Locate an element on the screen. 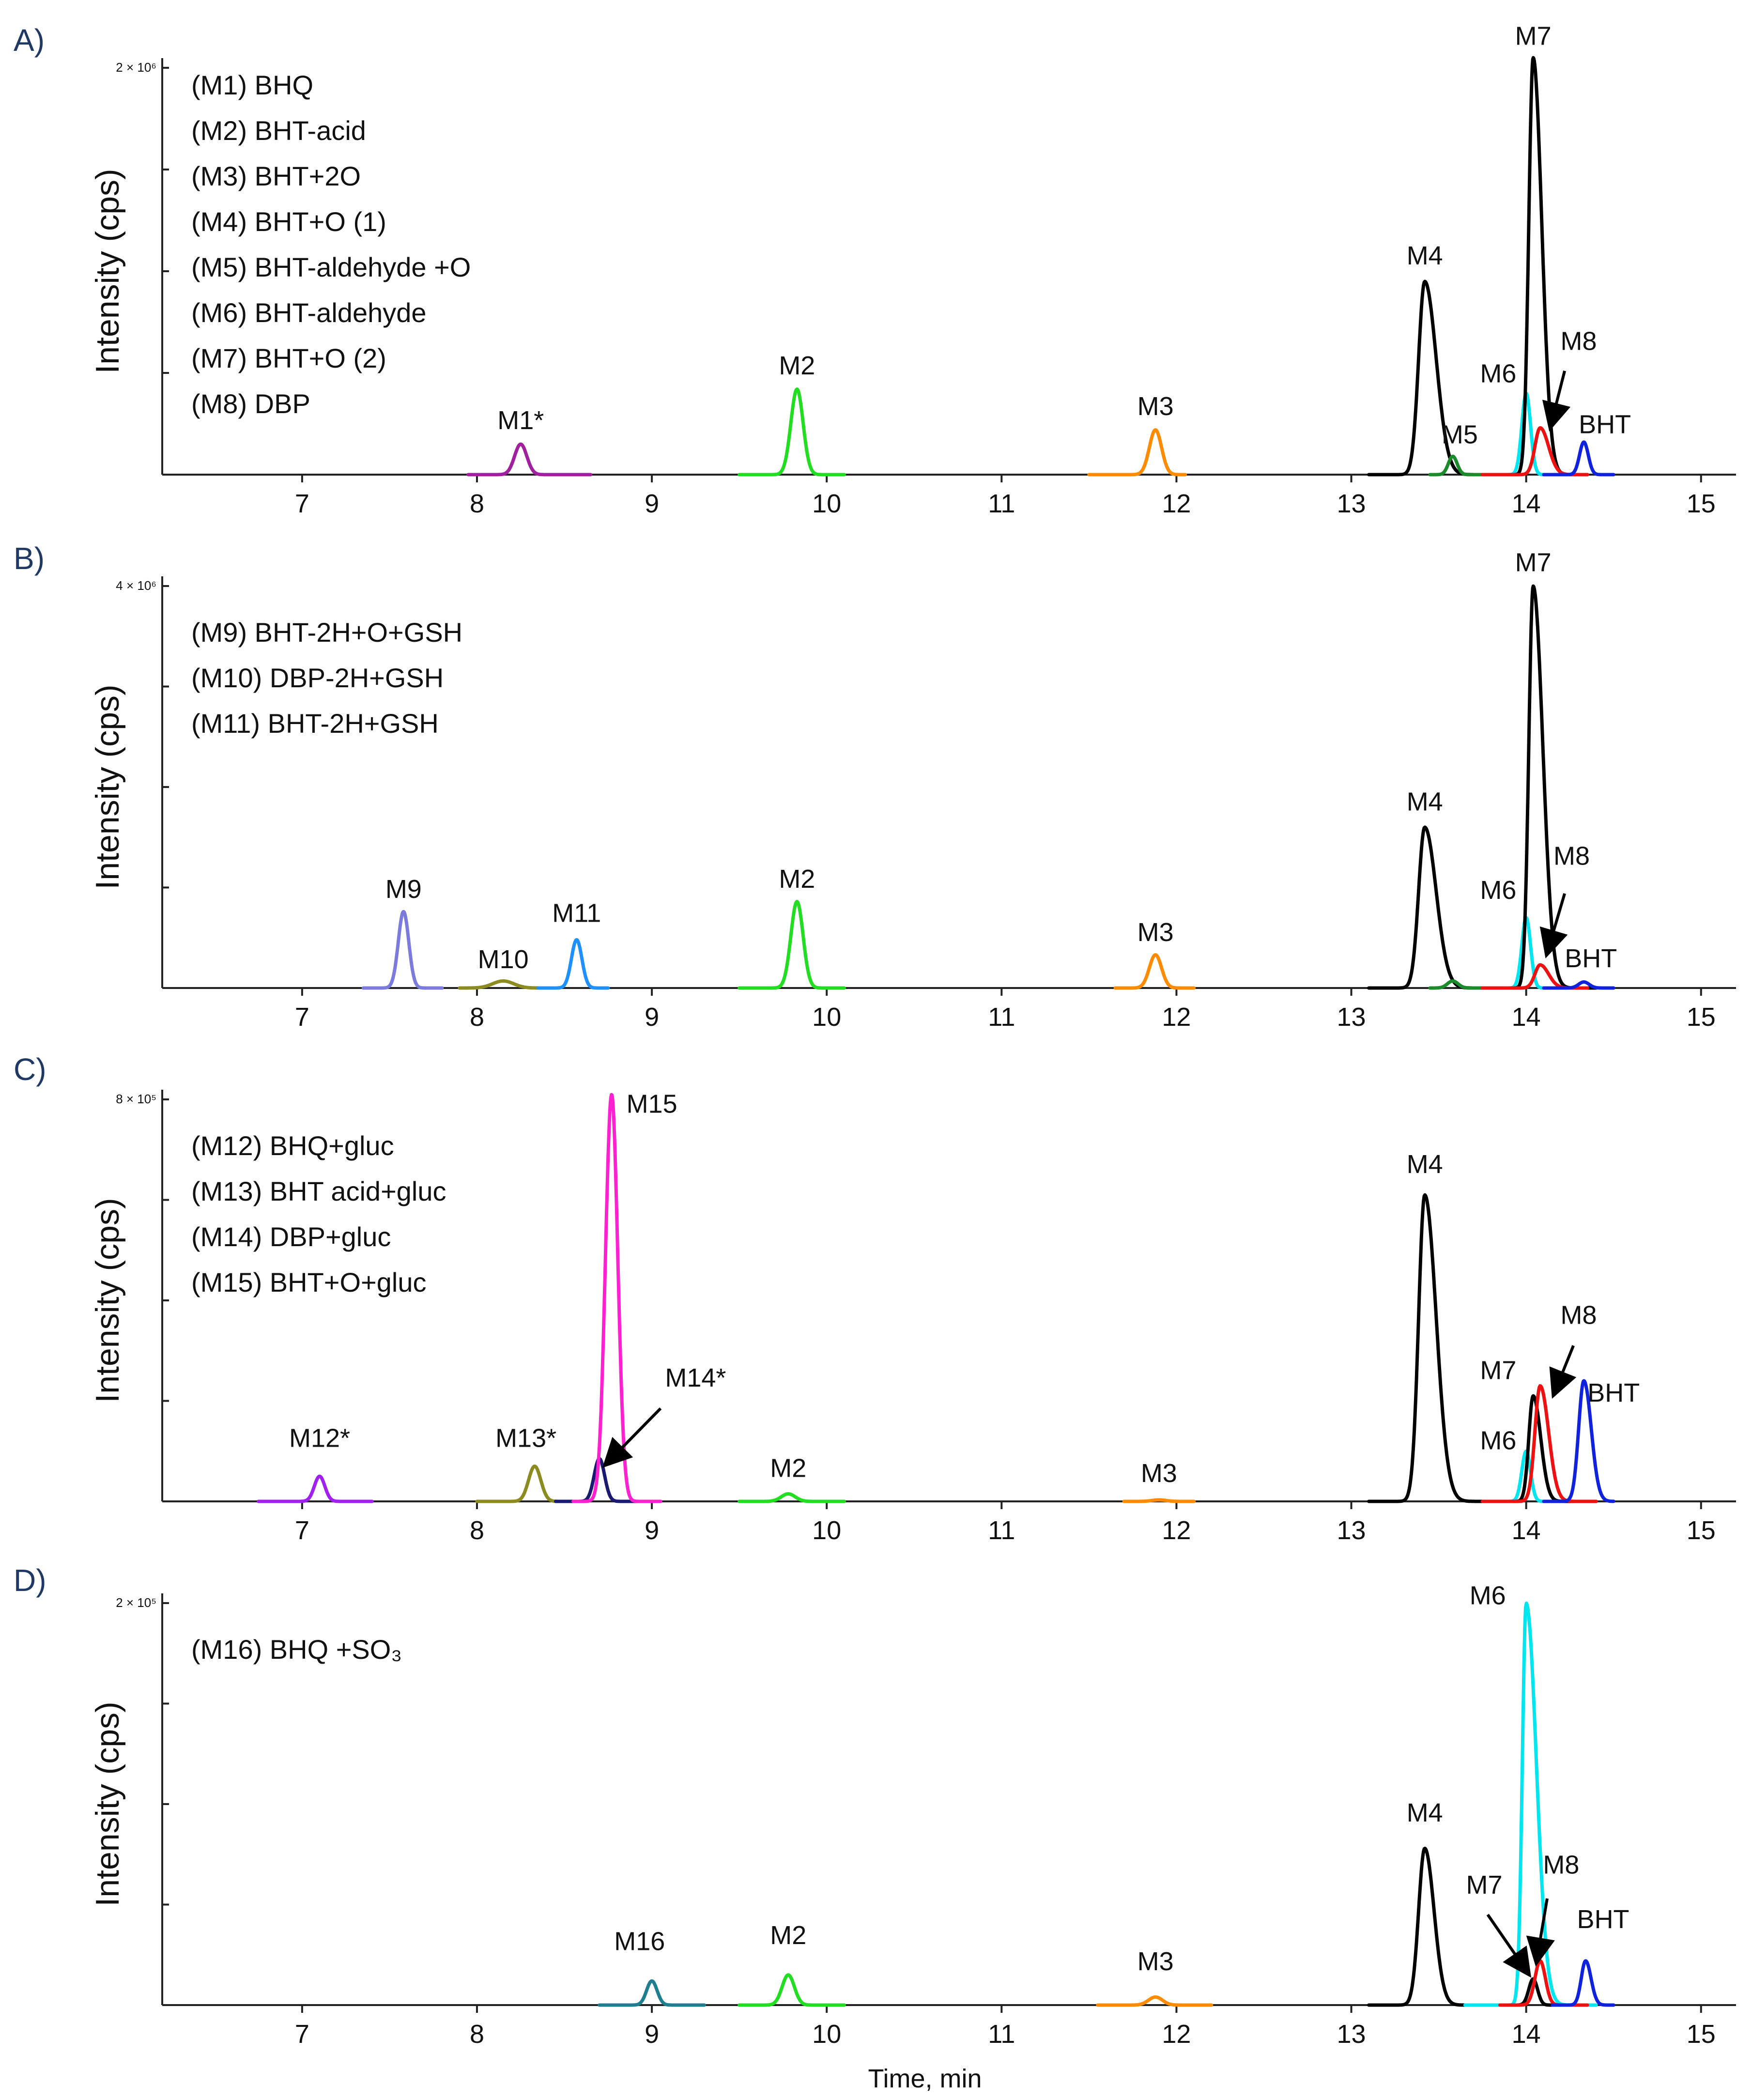  legend-entry: (M13) BHT acid+gluc is located at coordinates (318, 1191).